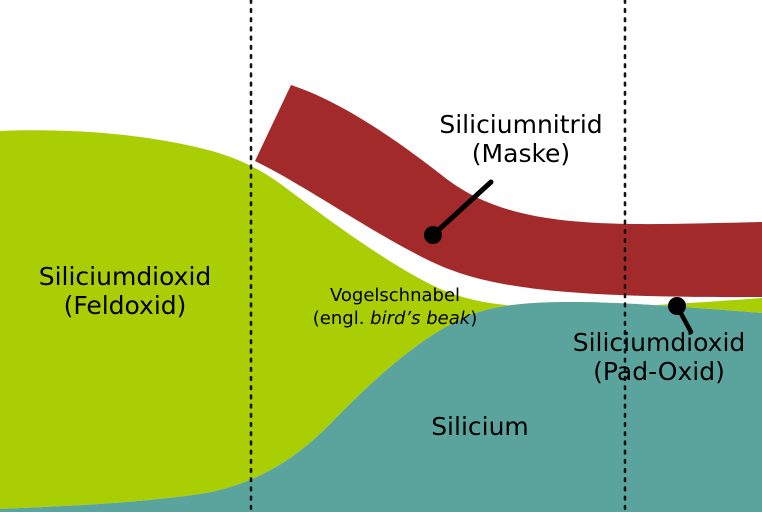 The image size is (762, 512). What do you see at coordinates (459, 211) in the screenshot?
I see `leader-line-nitride` at bounding box center [459, 211].